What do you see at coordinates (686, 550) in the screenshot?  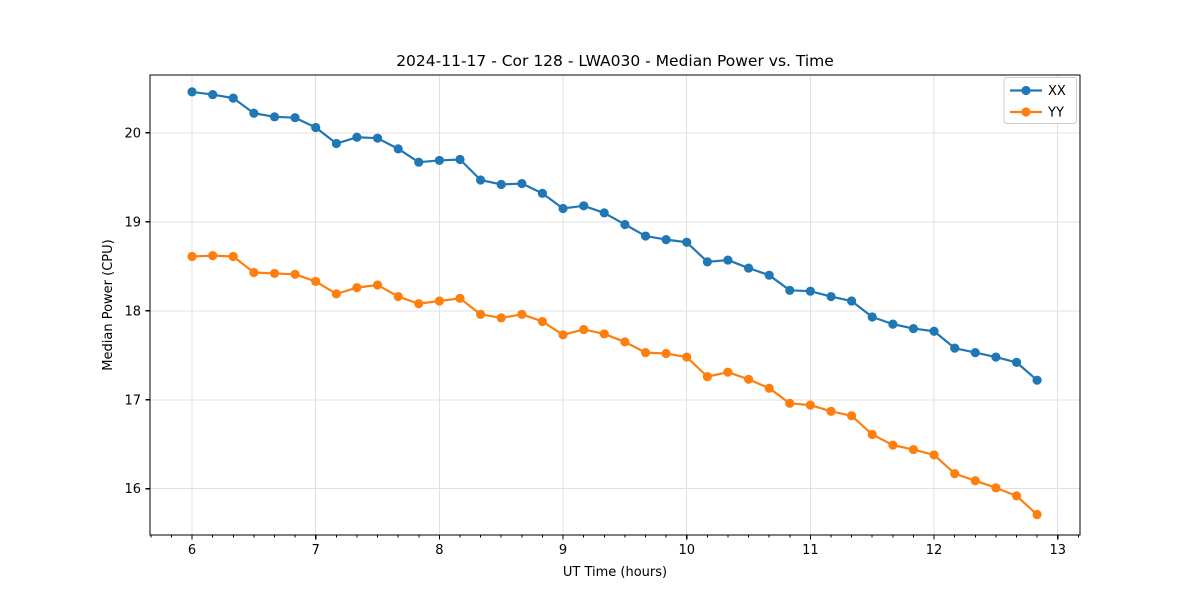 I see `x-tick-label: 10` at bounding box center [686, 550].